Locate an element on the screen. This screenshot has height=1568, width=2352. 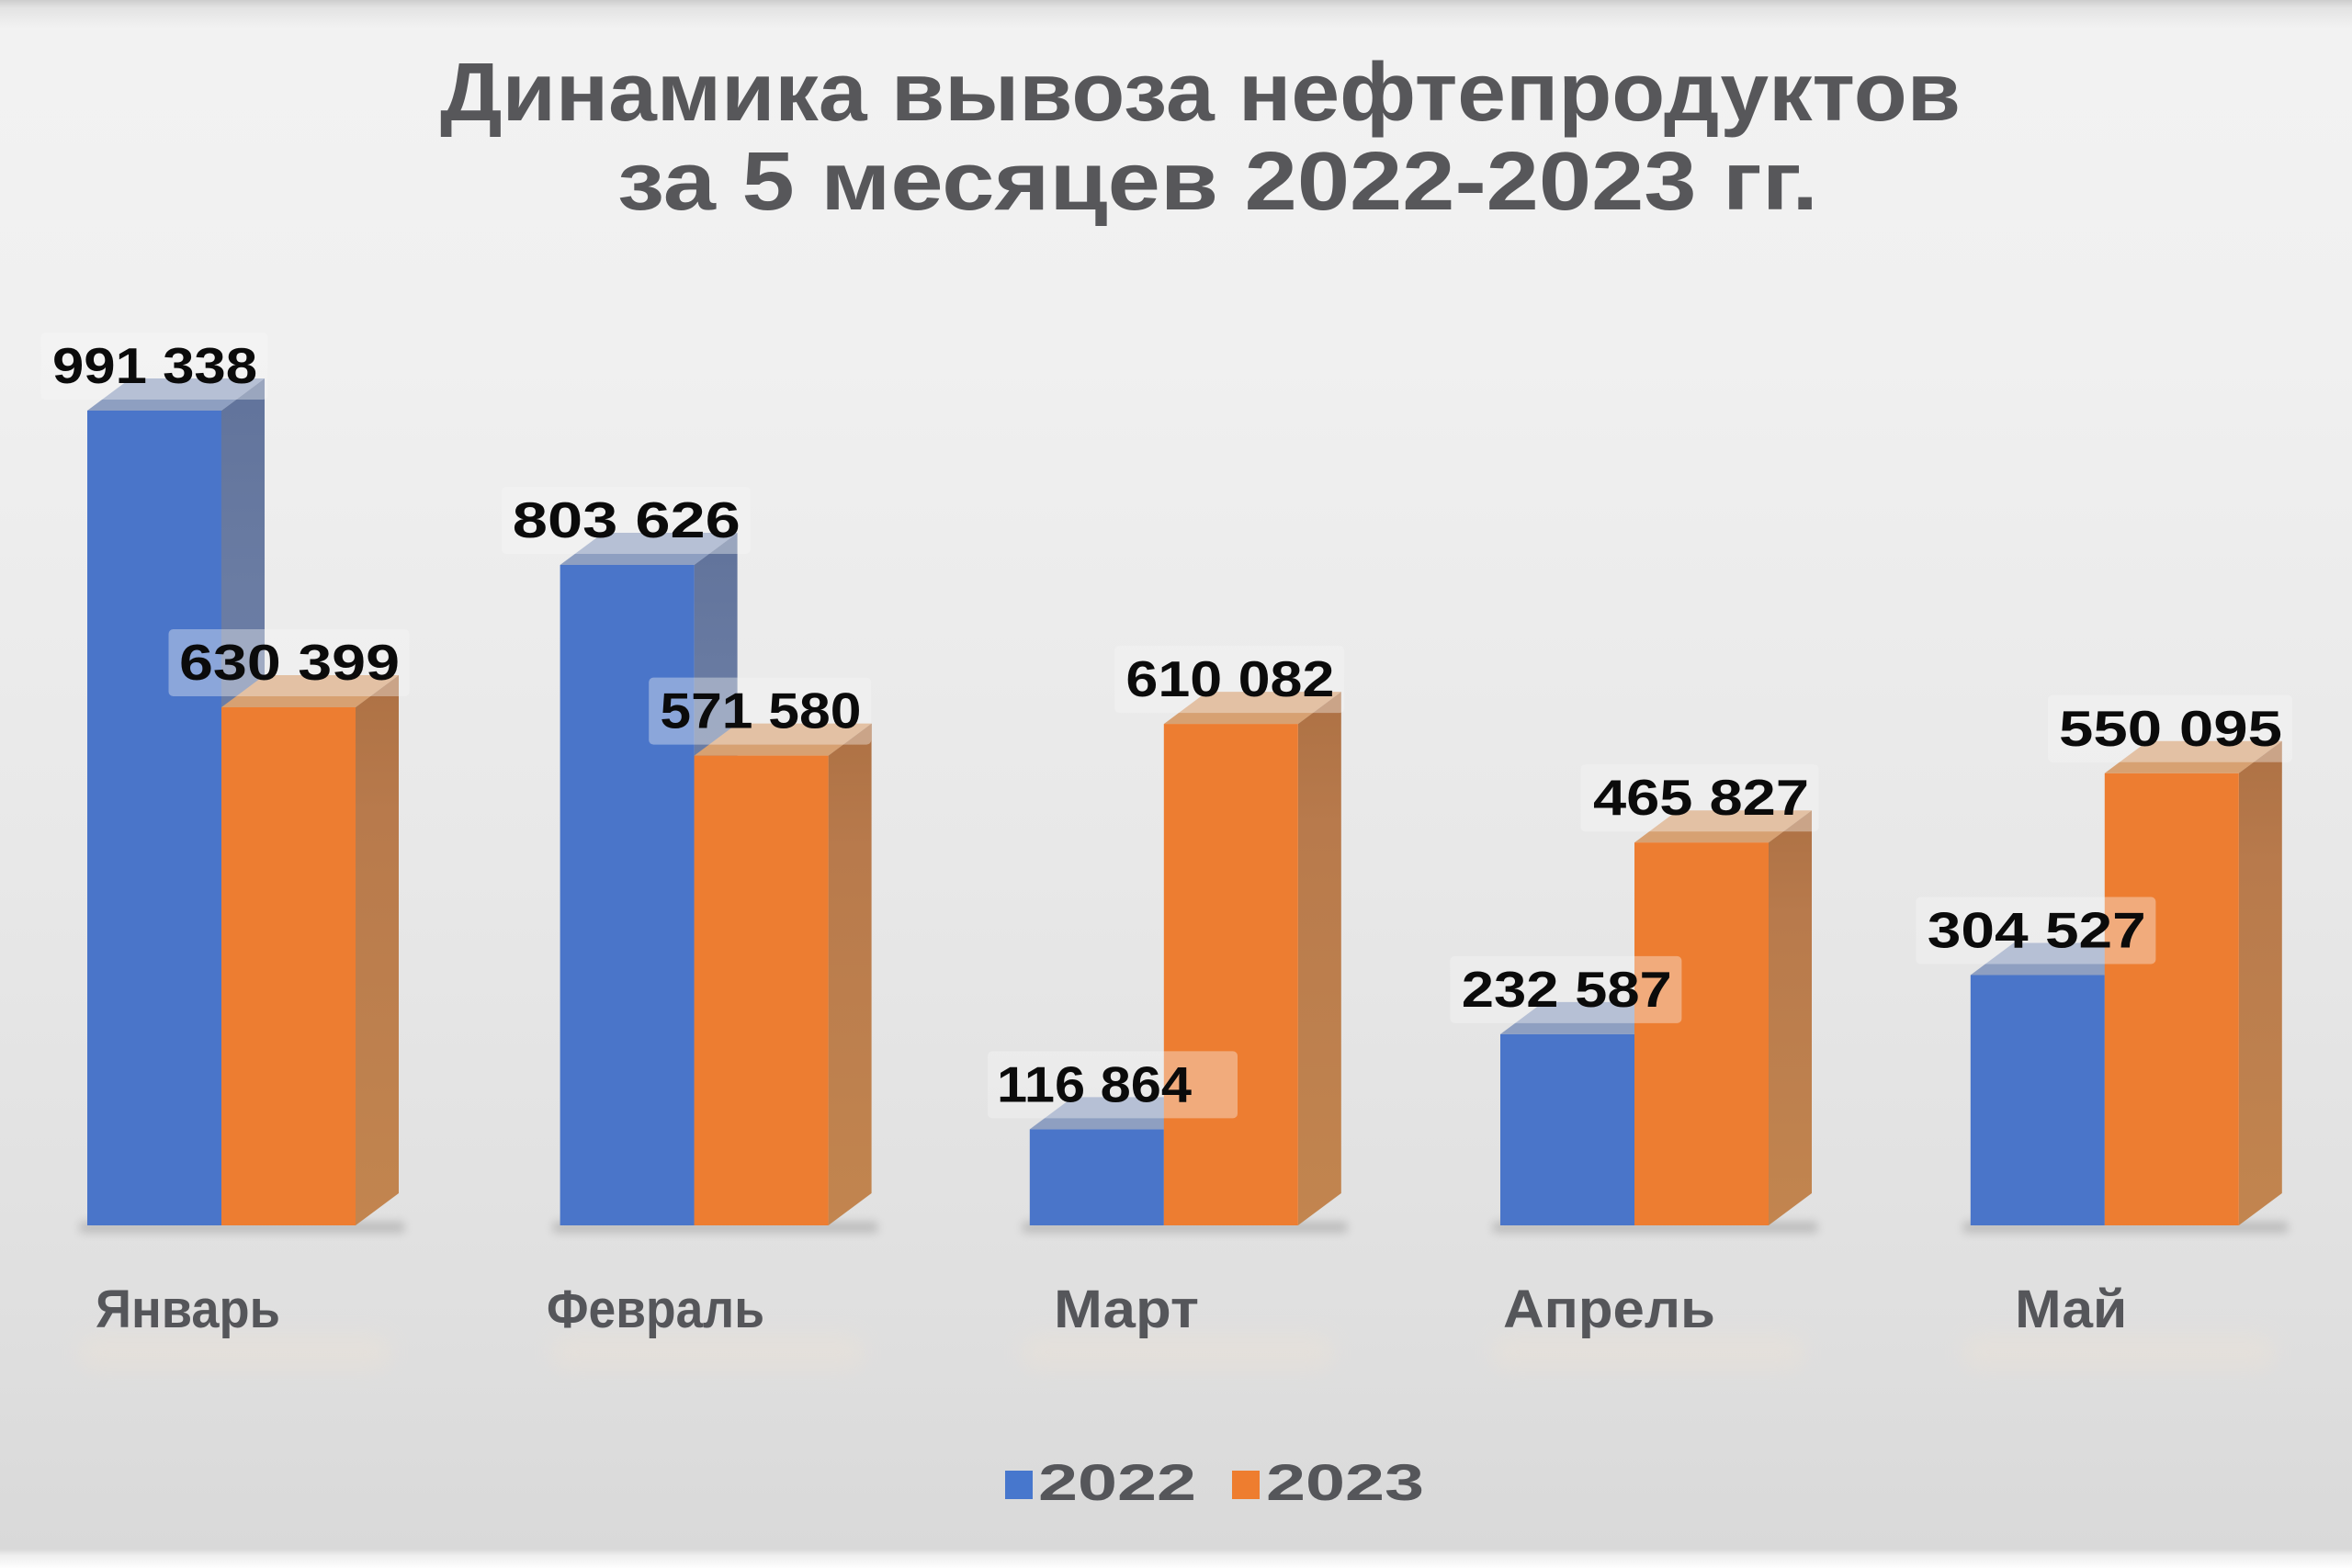
svg-text: Январь is located at coordinates (188, 1309).